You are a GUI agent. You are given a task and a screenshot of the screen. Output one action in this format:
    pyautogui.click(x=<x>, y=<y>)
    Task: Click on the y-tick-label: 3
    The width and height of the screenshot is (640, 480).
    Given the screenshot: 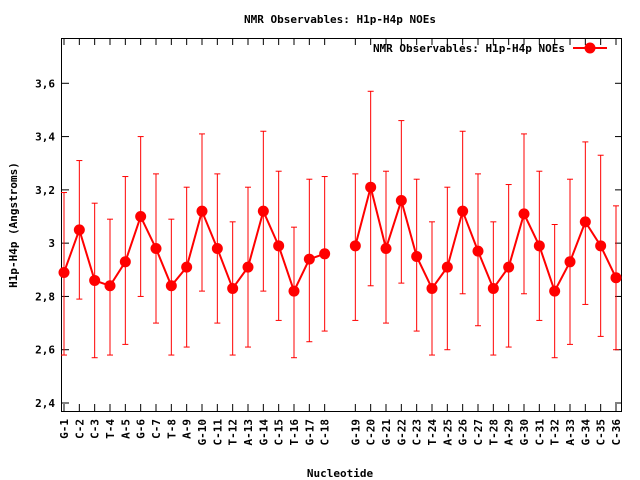 What is the action you would take?
    pyautogui.click(x=51, y=243)
    